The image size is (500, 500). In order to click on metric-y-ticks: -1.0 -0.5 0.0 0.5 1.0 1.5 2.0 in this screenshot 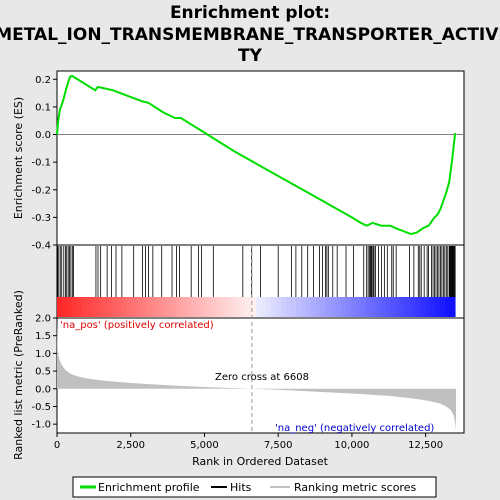, I will do `click(44, 372)`.